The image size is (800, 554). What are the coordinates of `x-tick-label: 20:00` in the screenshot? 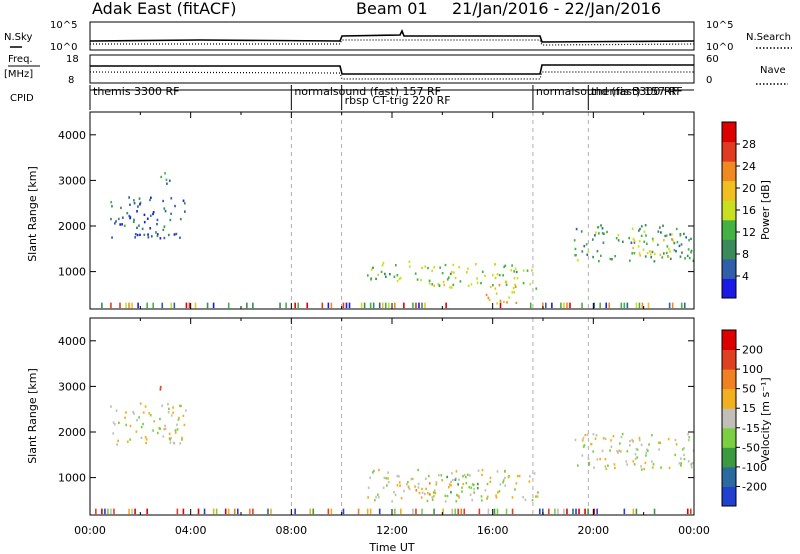 It's located at (593, 530).